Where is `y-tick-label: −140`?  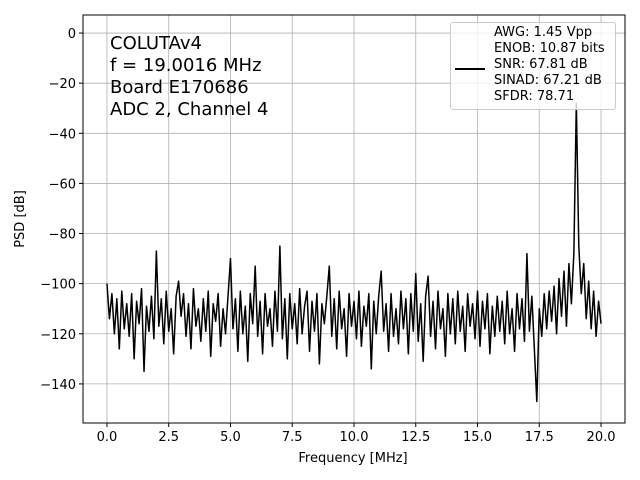
y-tick-label: −140 is located at coordinates (58, 385).